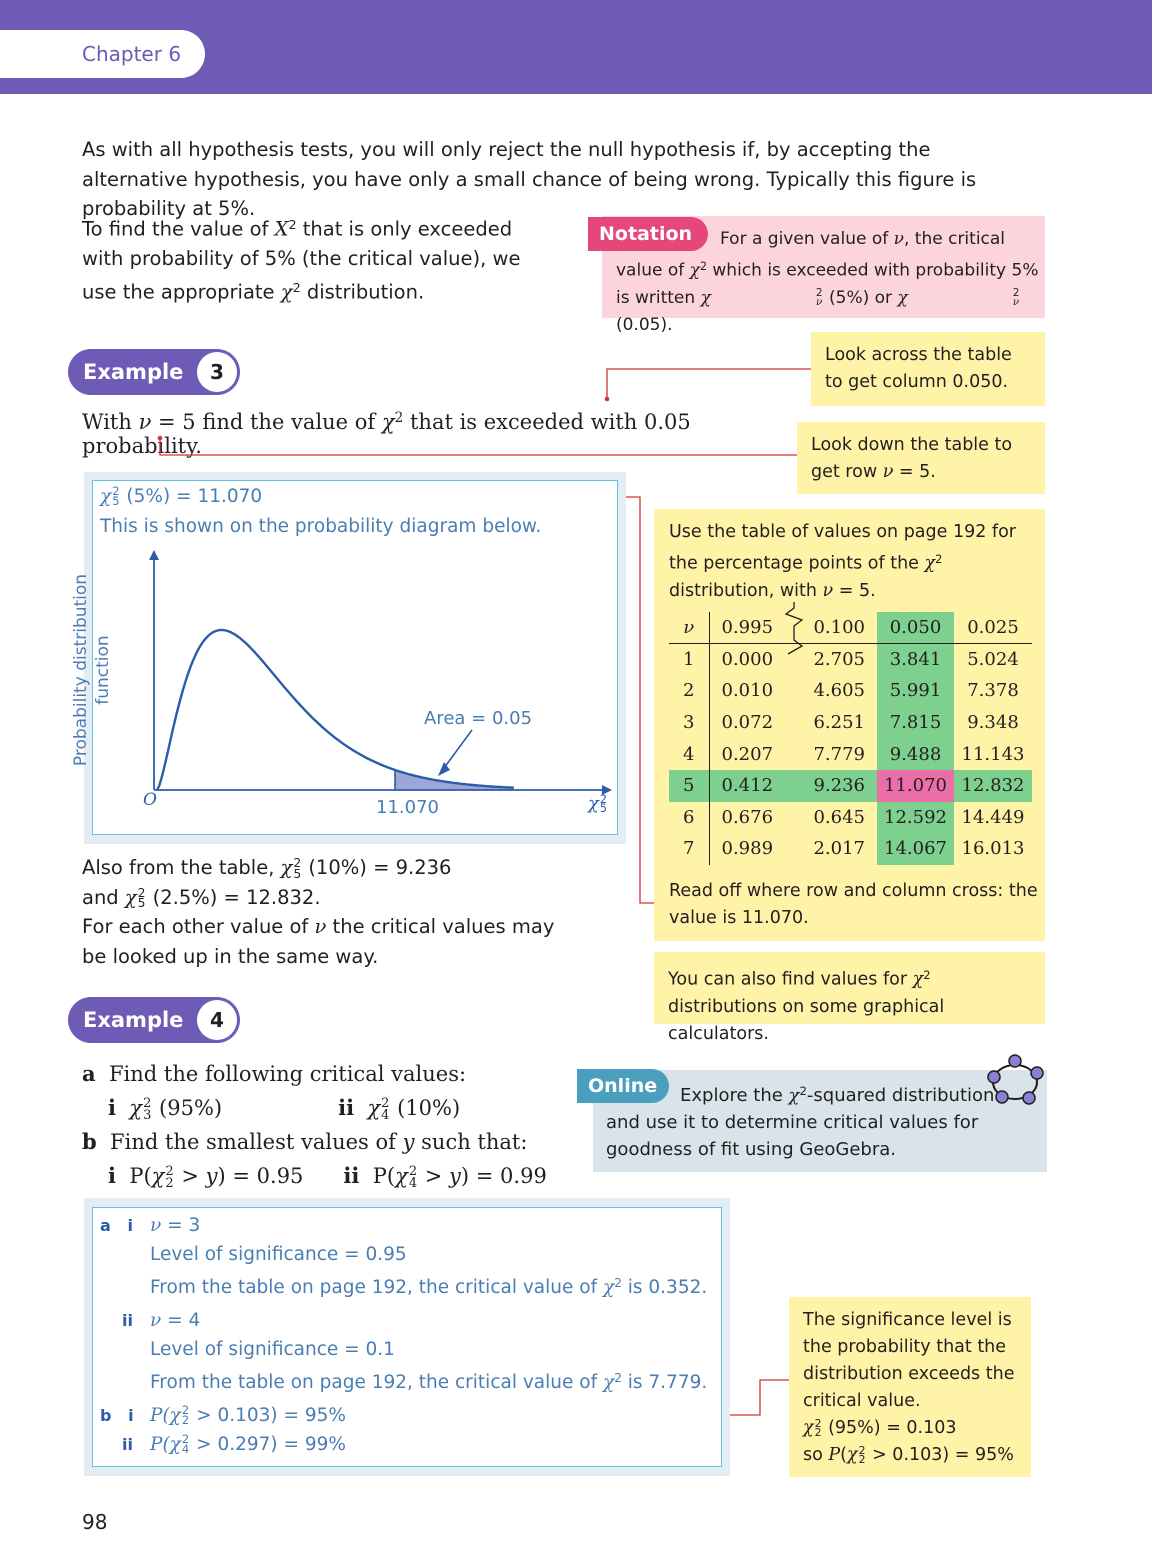 The image size is (1152, 1565). I want to click on table-cell: 0.676, so click(747, 817).